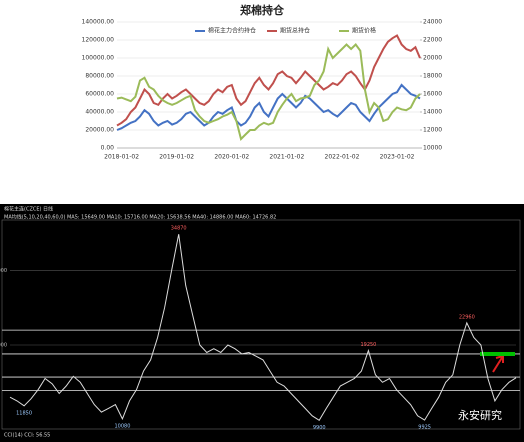 The width and height of the screenshot is (524, 442). What do you see at coordinates (231, 157) in the screenshot?
I see `x-tick-label: 2020-01-02` at bounding box center [231, 157].